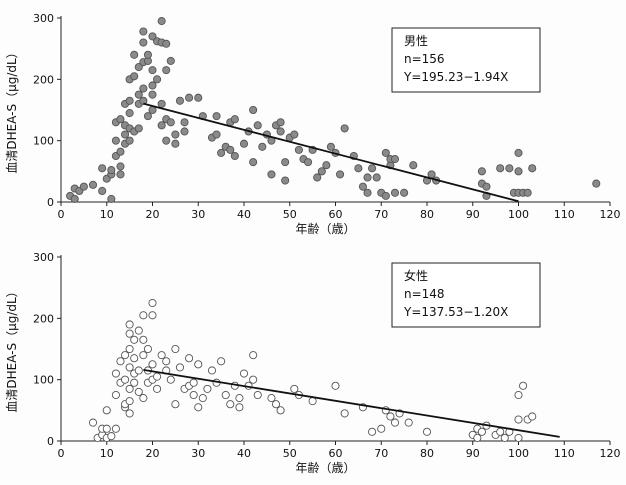 This screenshot has width=626, height=485. What do you see at coordinates (244, 214) in the screenshot?
I see `chart1-x-tick-label: 40` at bounding box center [244, 214].